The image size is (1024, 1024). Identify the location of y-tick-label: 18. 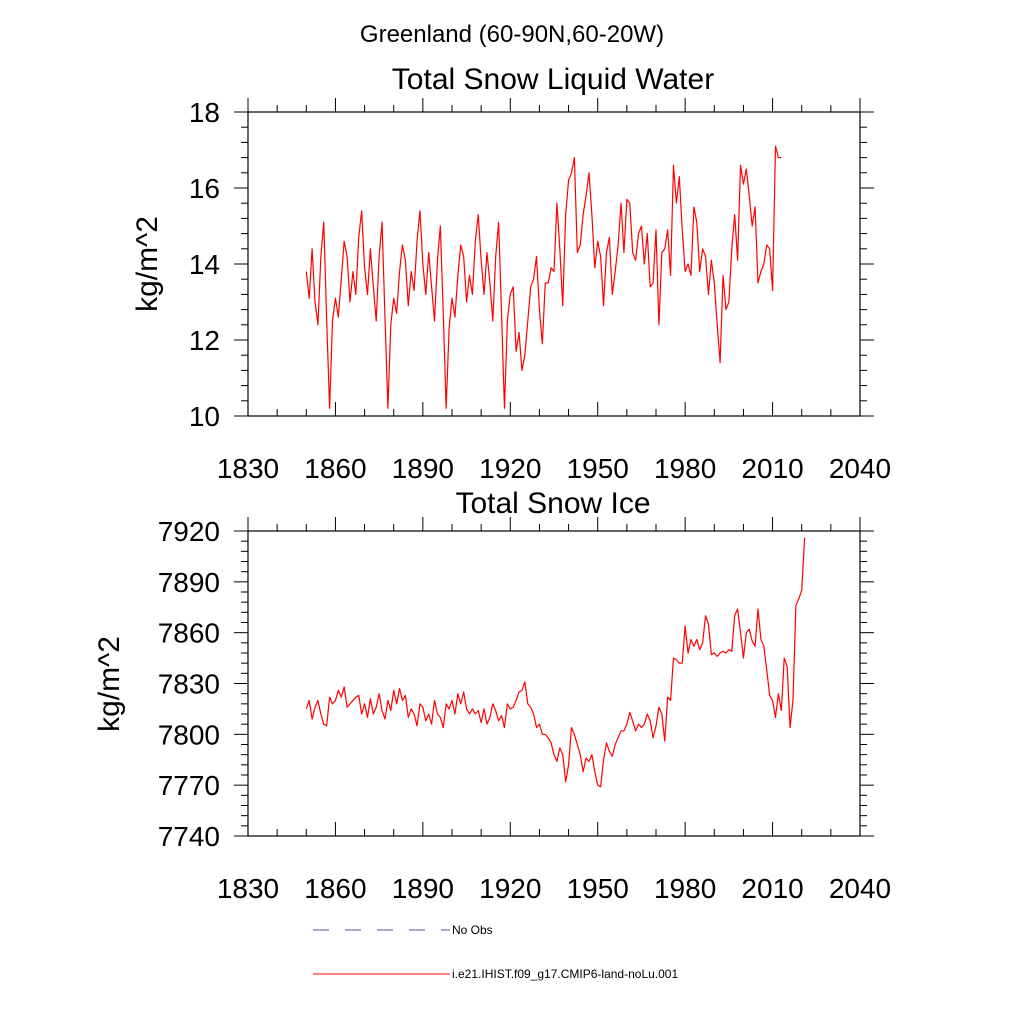
(204, 112).